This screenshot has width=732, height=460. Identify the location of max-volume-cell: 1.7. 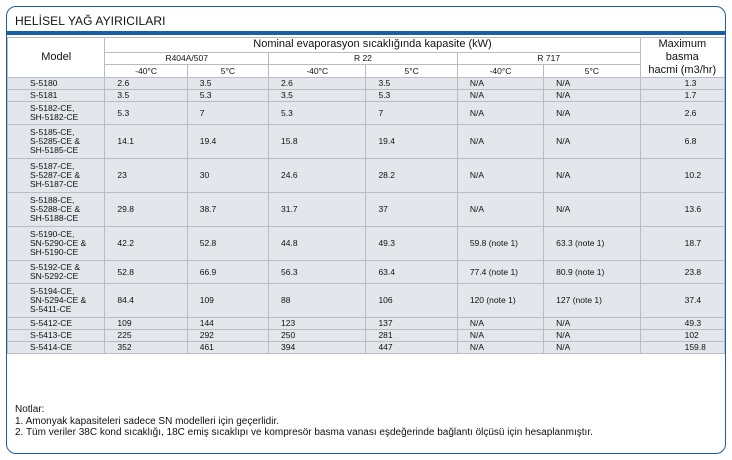
(682, 95).